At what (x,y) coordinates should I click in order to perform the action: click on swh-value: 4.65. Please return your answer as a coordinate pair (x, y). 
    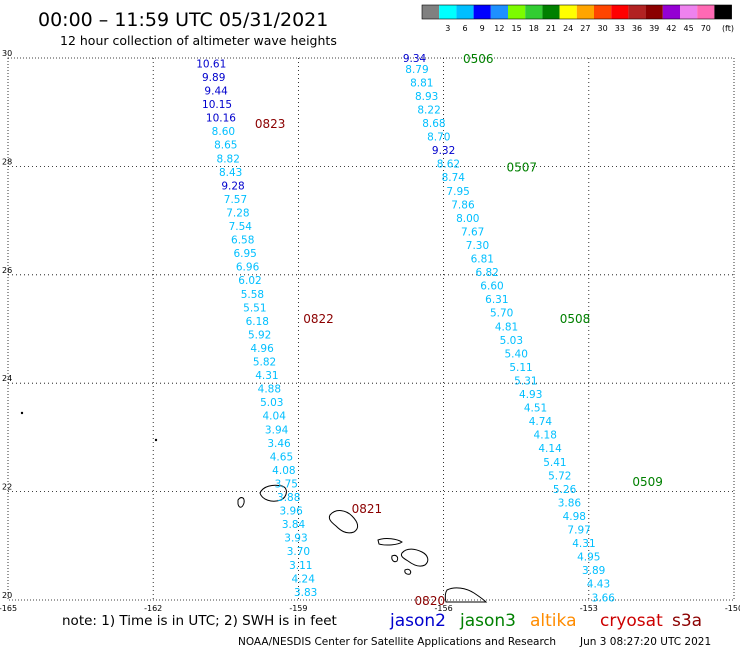
    Looking at the image, I should click on (281, 457).